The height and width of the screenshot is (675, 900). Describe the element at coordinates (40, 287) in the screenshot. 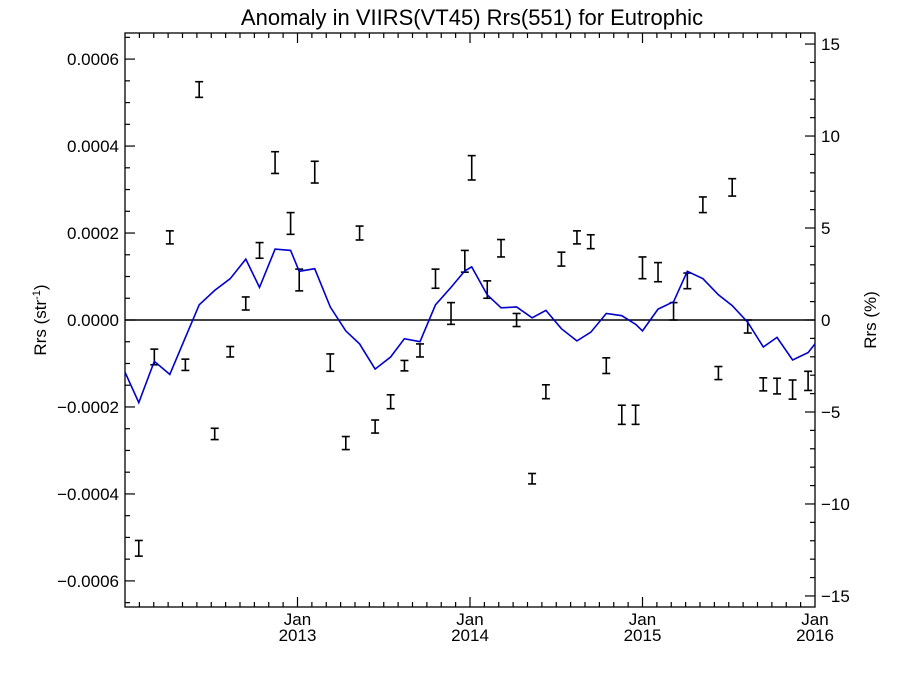

I see `y-axis-left-label-close: )` at that location.